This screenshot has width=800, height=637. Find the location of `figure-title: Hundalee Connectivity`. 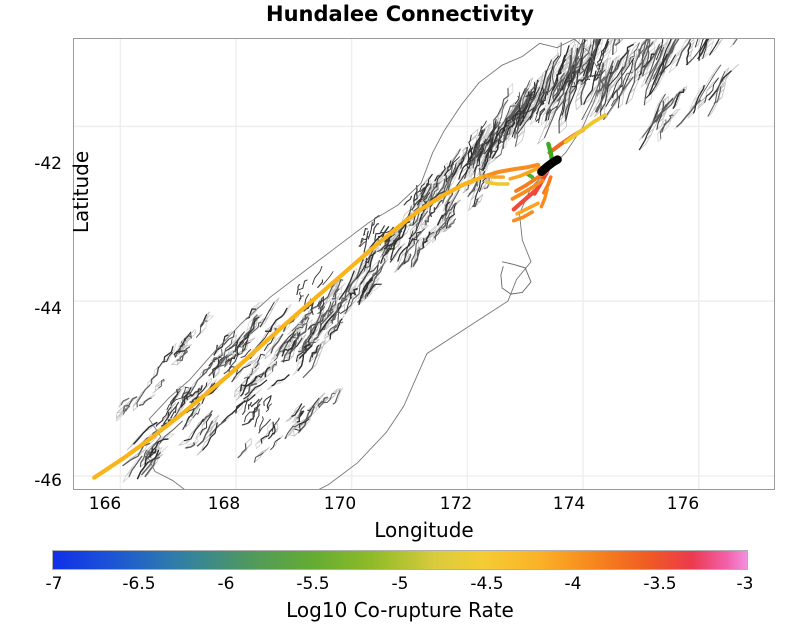

figure-title: Hundalee Connectivity is located at coordinates (400, 14).